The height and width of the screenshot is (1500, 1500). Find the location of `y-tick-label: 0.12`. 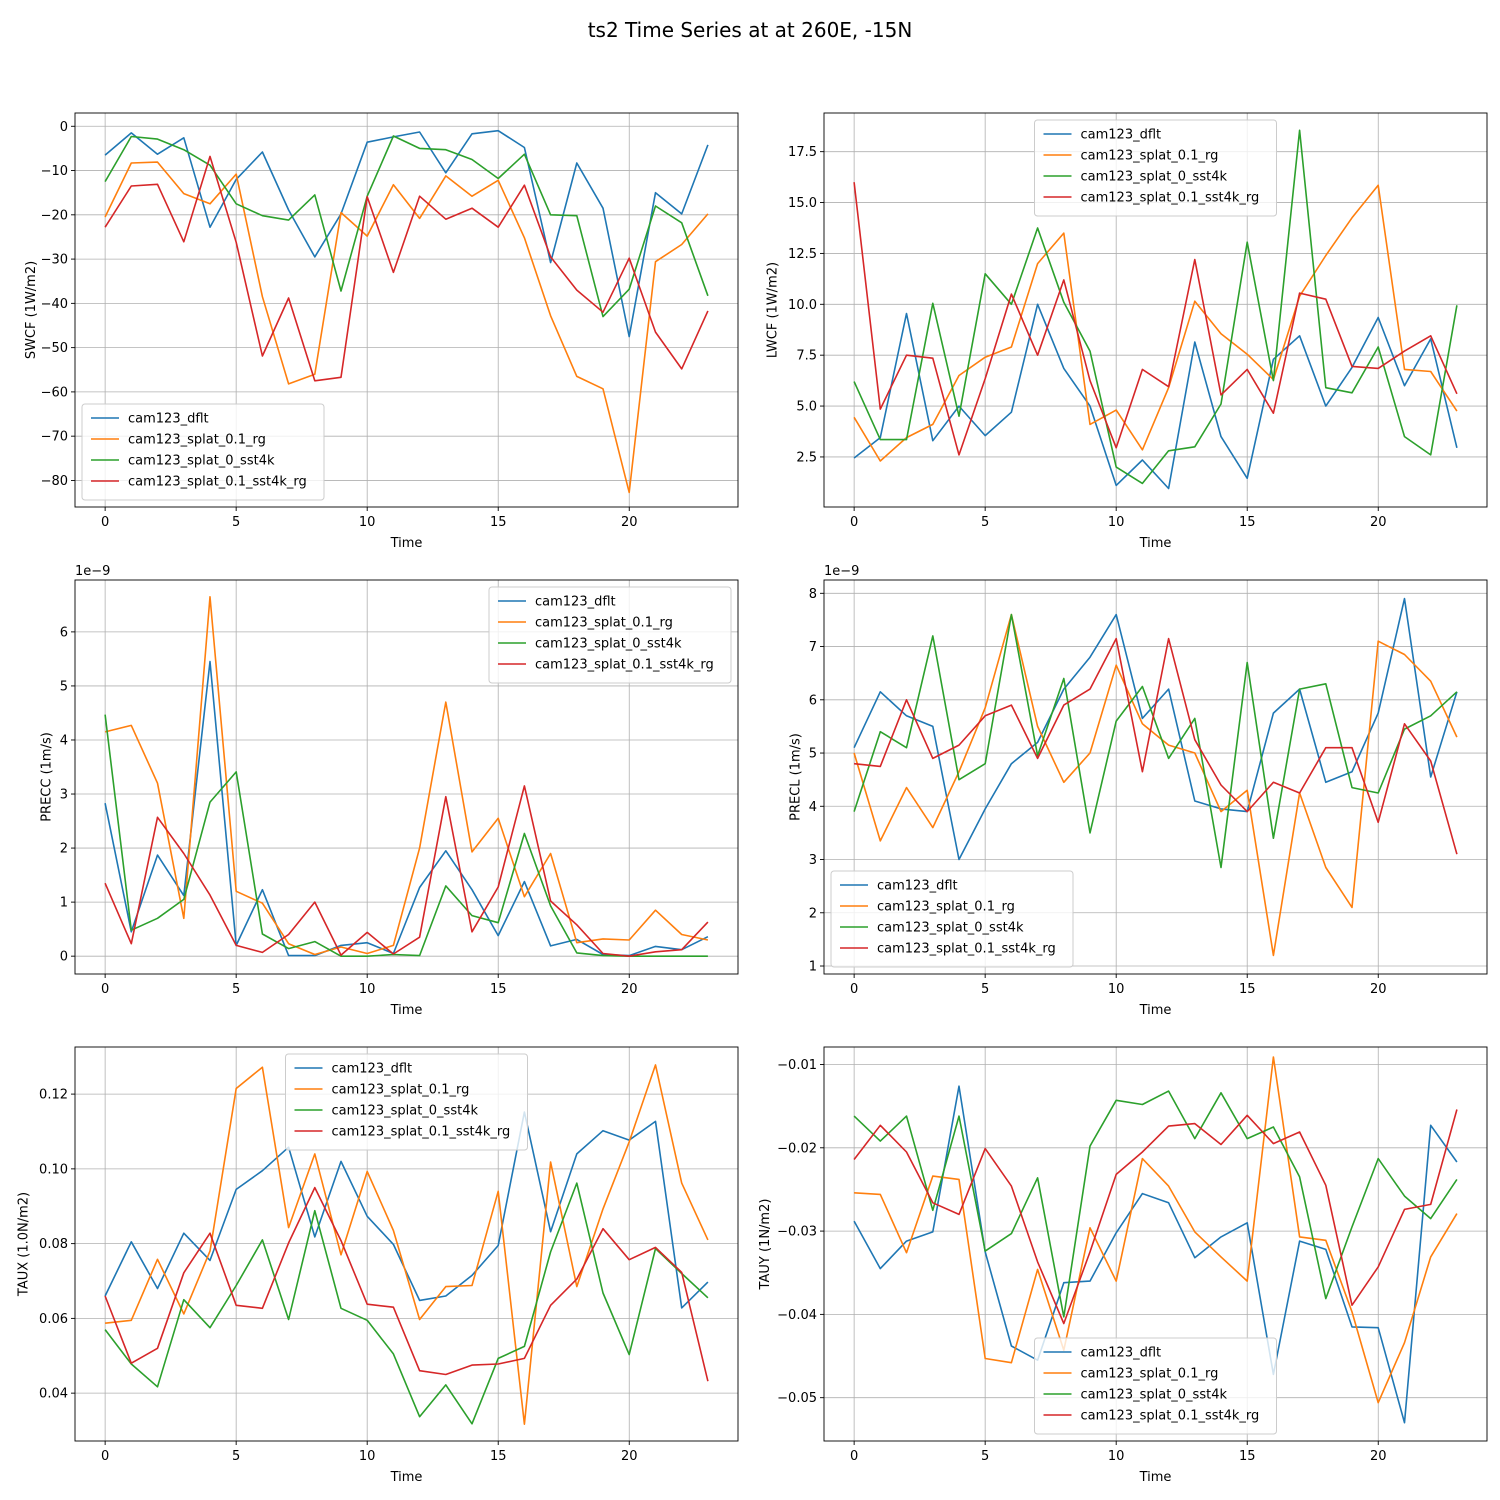

y-tick-label: 0.12 is located at coordinates (53, 1095).